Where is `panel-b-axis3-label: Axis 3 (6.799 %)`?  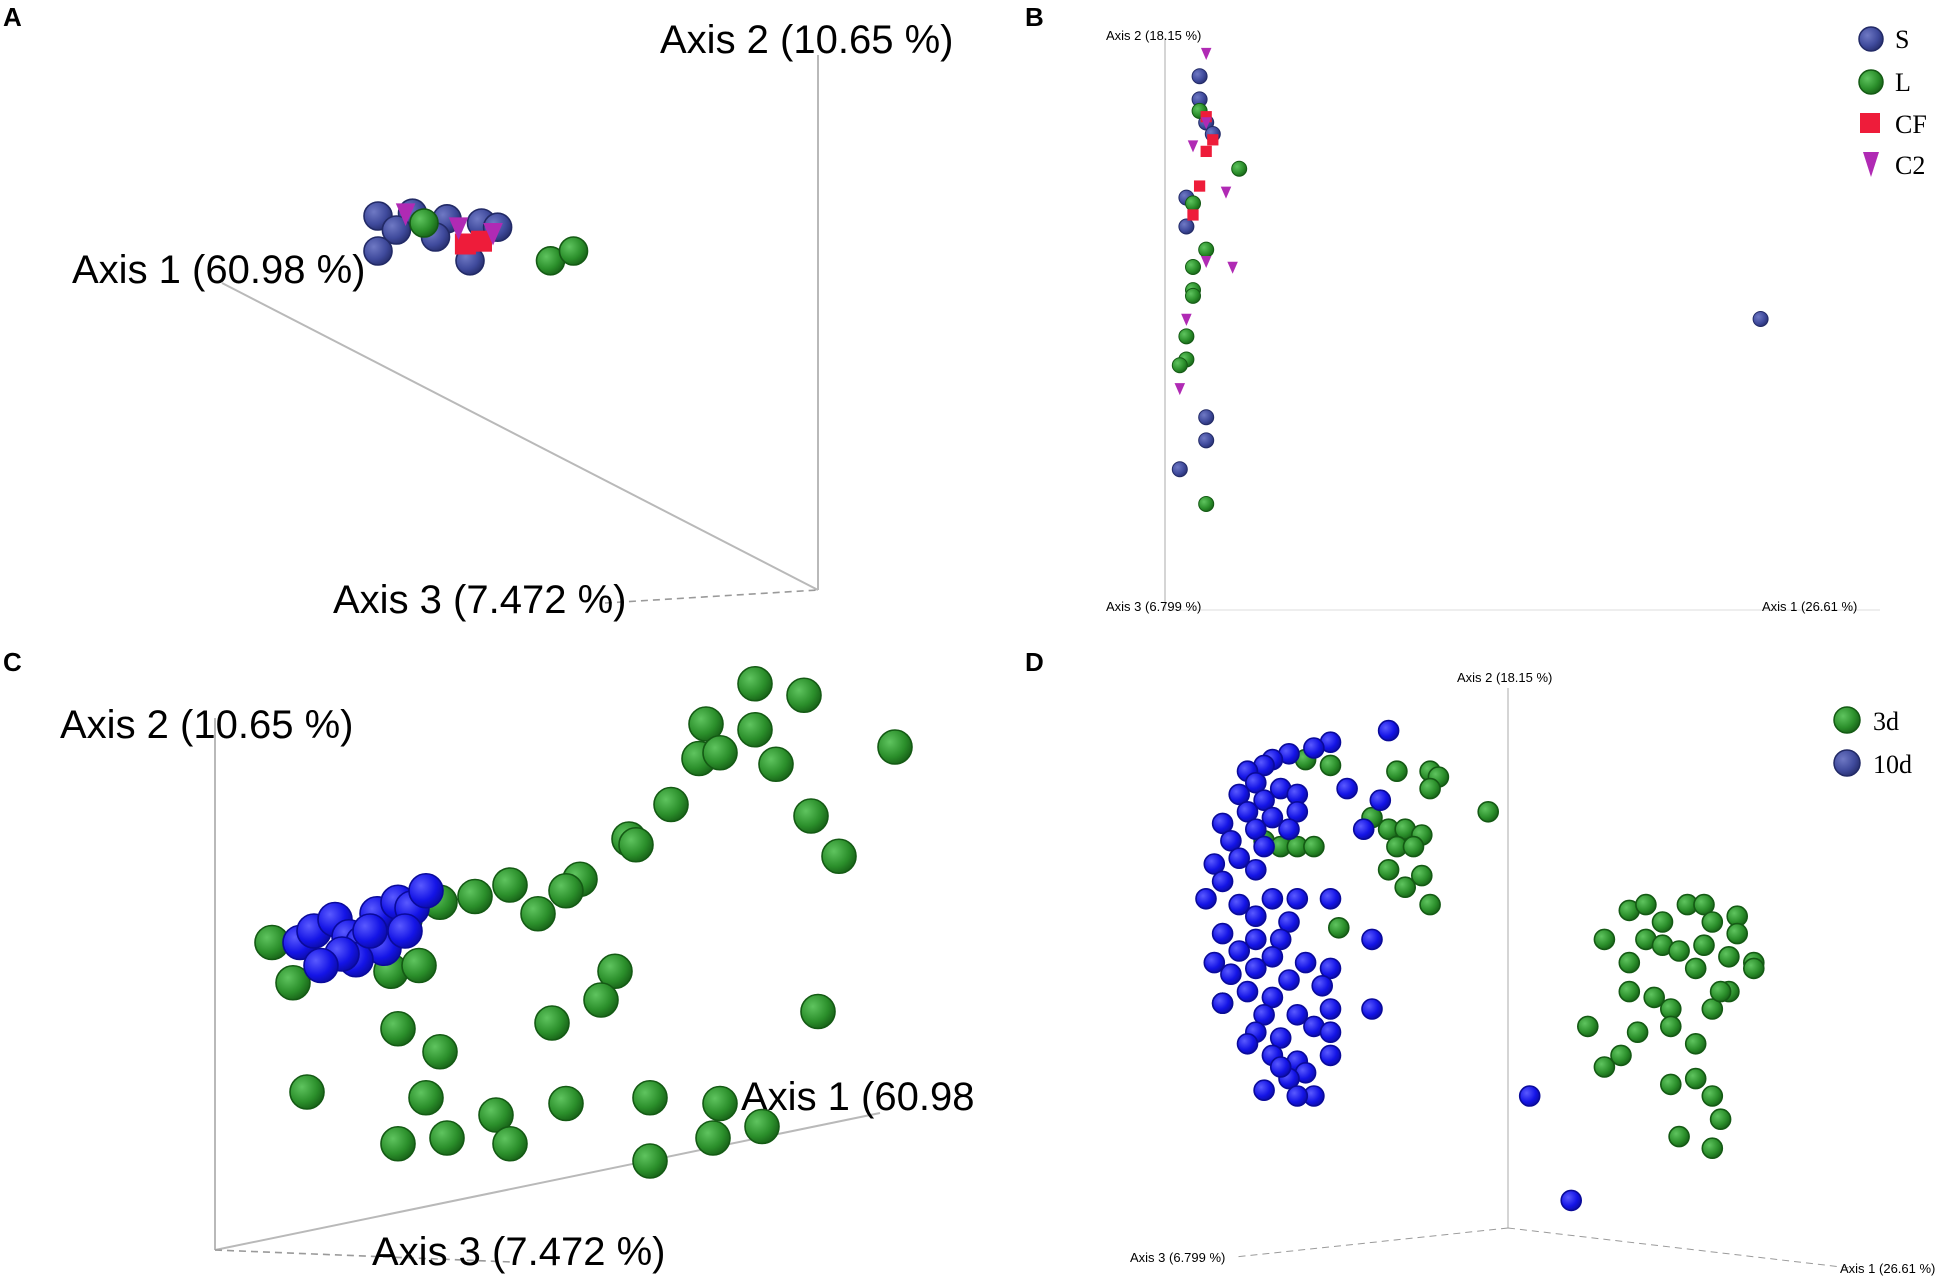 panel-b-axis3-label: Axis 3 (6.799 %) is located at coordinates (1153, 606).